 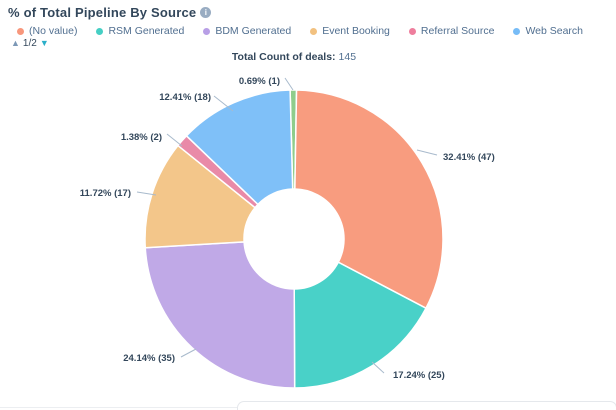 I want to click on legend-item-label: (No value), so click(x=53, y=31).